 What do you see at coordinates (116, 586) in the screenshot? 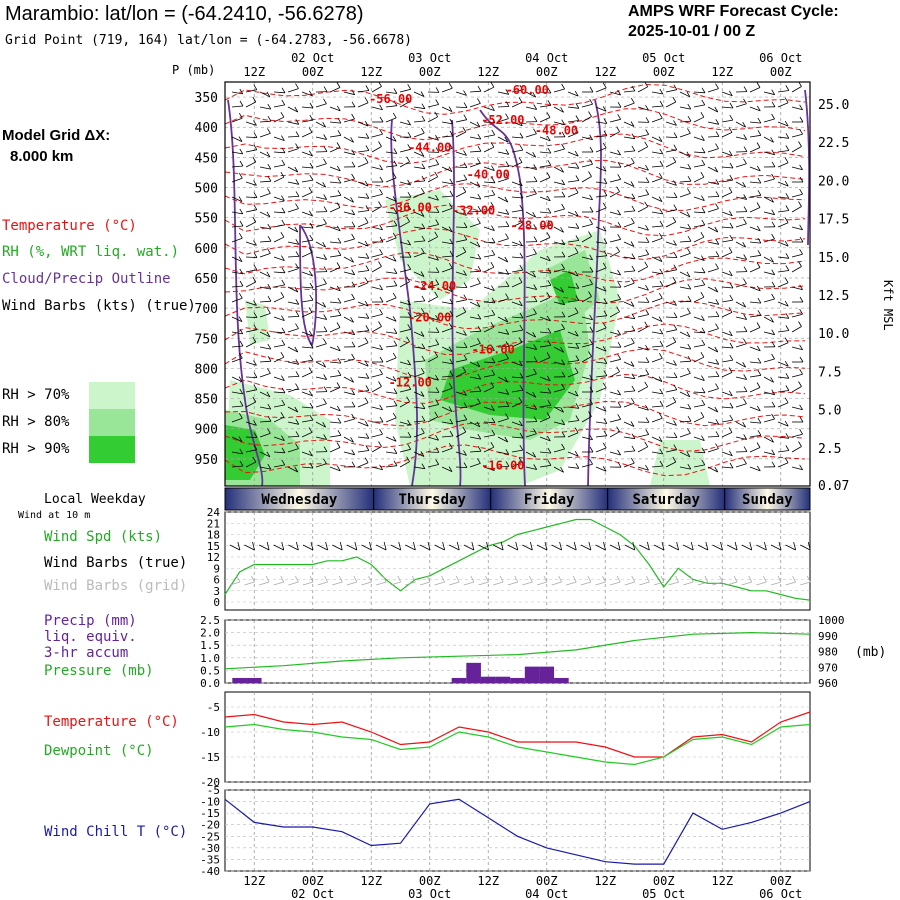
I see `wind-barb-grid-legend: Wind Barbs (grid)` at bounding box center [116, 586].